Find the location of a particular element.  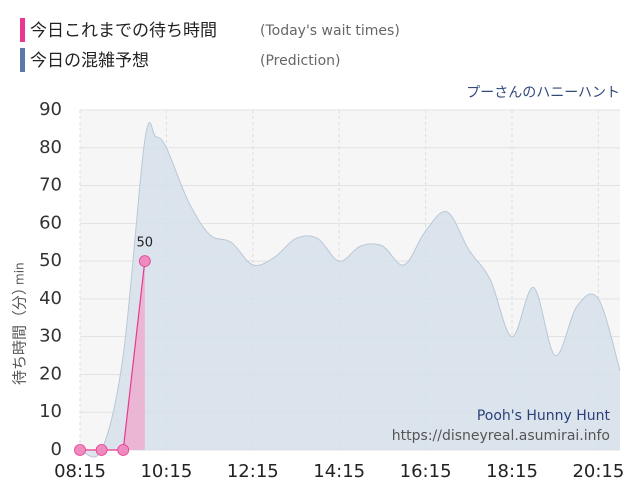

legend-label: 今日これまでの待ち時間 is located at coordinates (123, 31).